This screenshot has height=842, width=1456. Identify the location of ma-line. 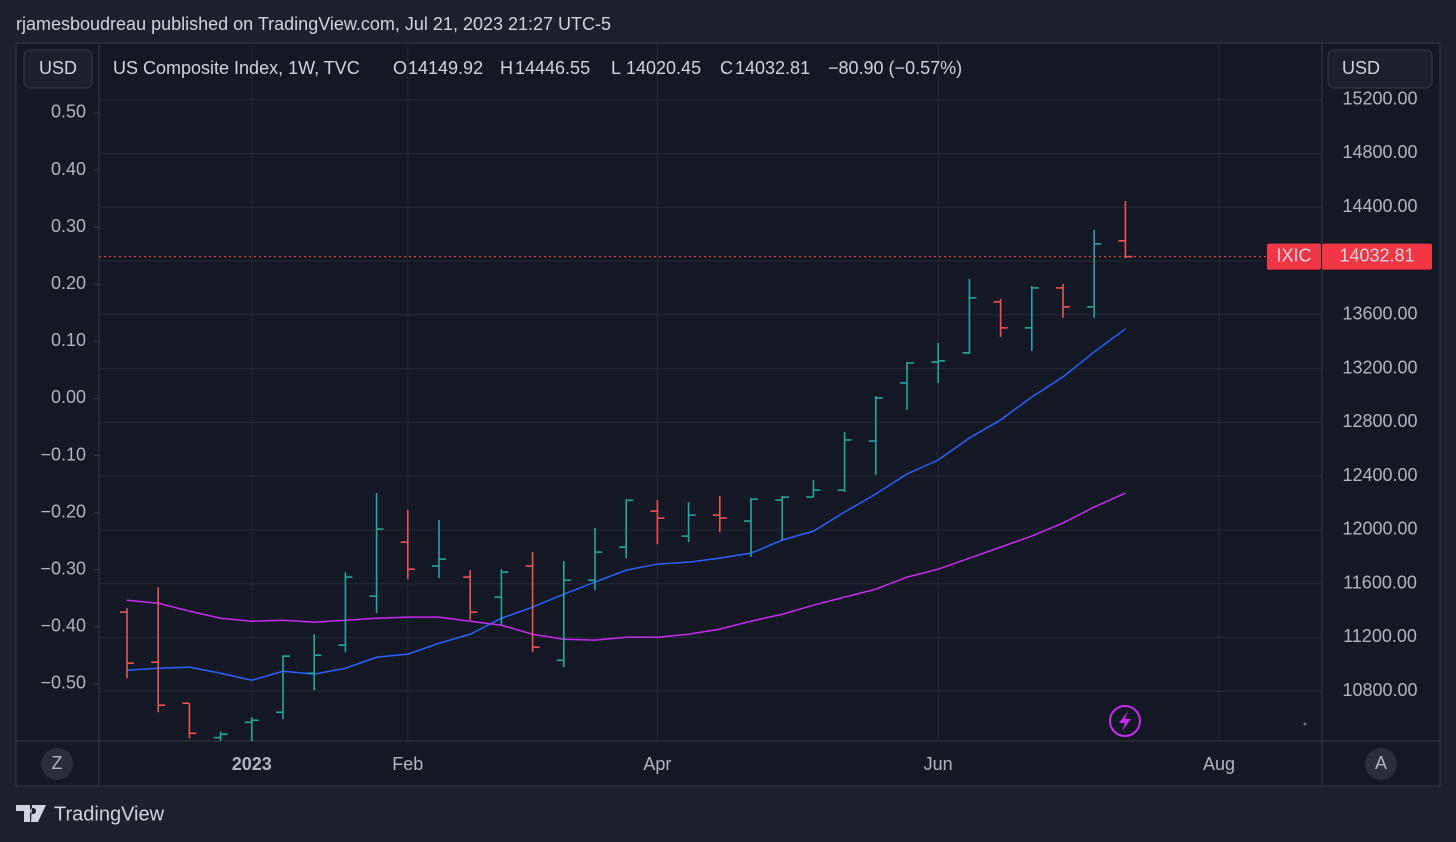
(626, 566).